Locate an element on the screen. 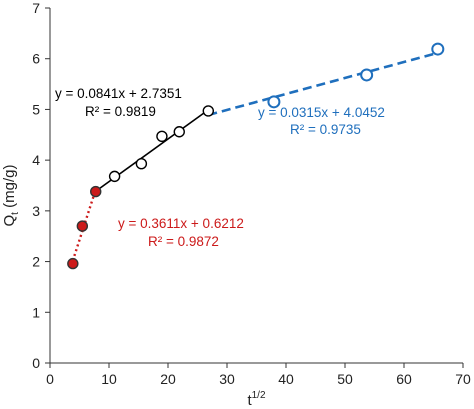 The height and width of the screenshot is (409, 474). x-tick-label: 70 is located at coordinates (463, 379).